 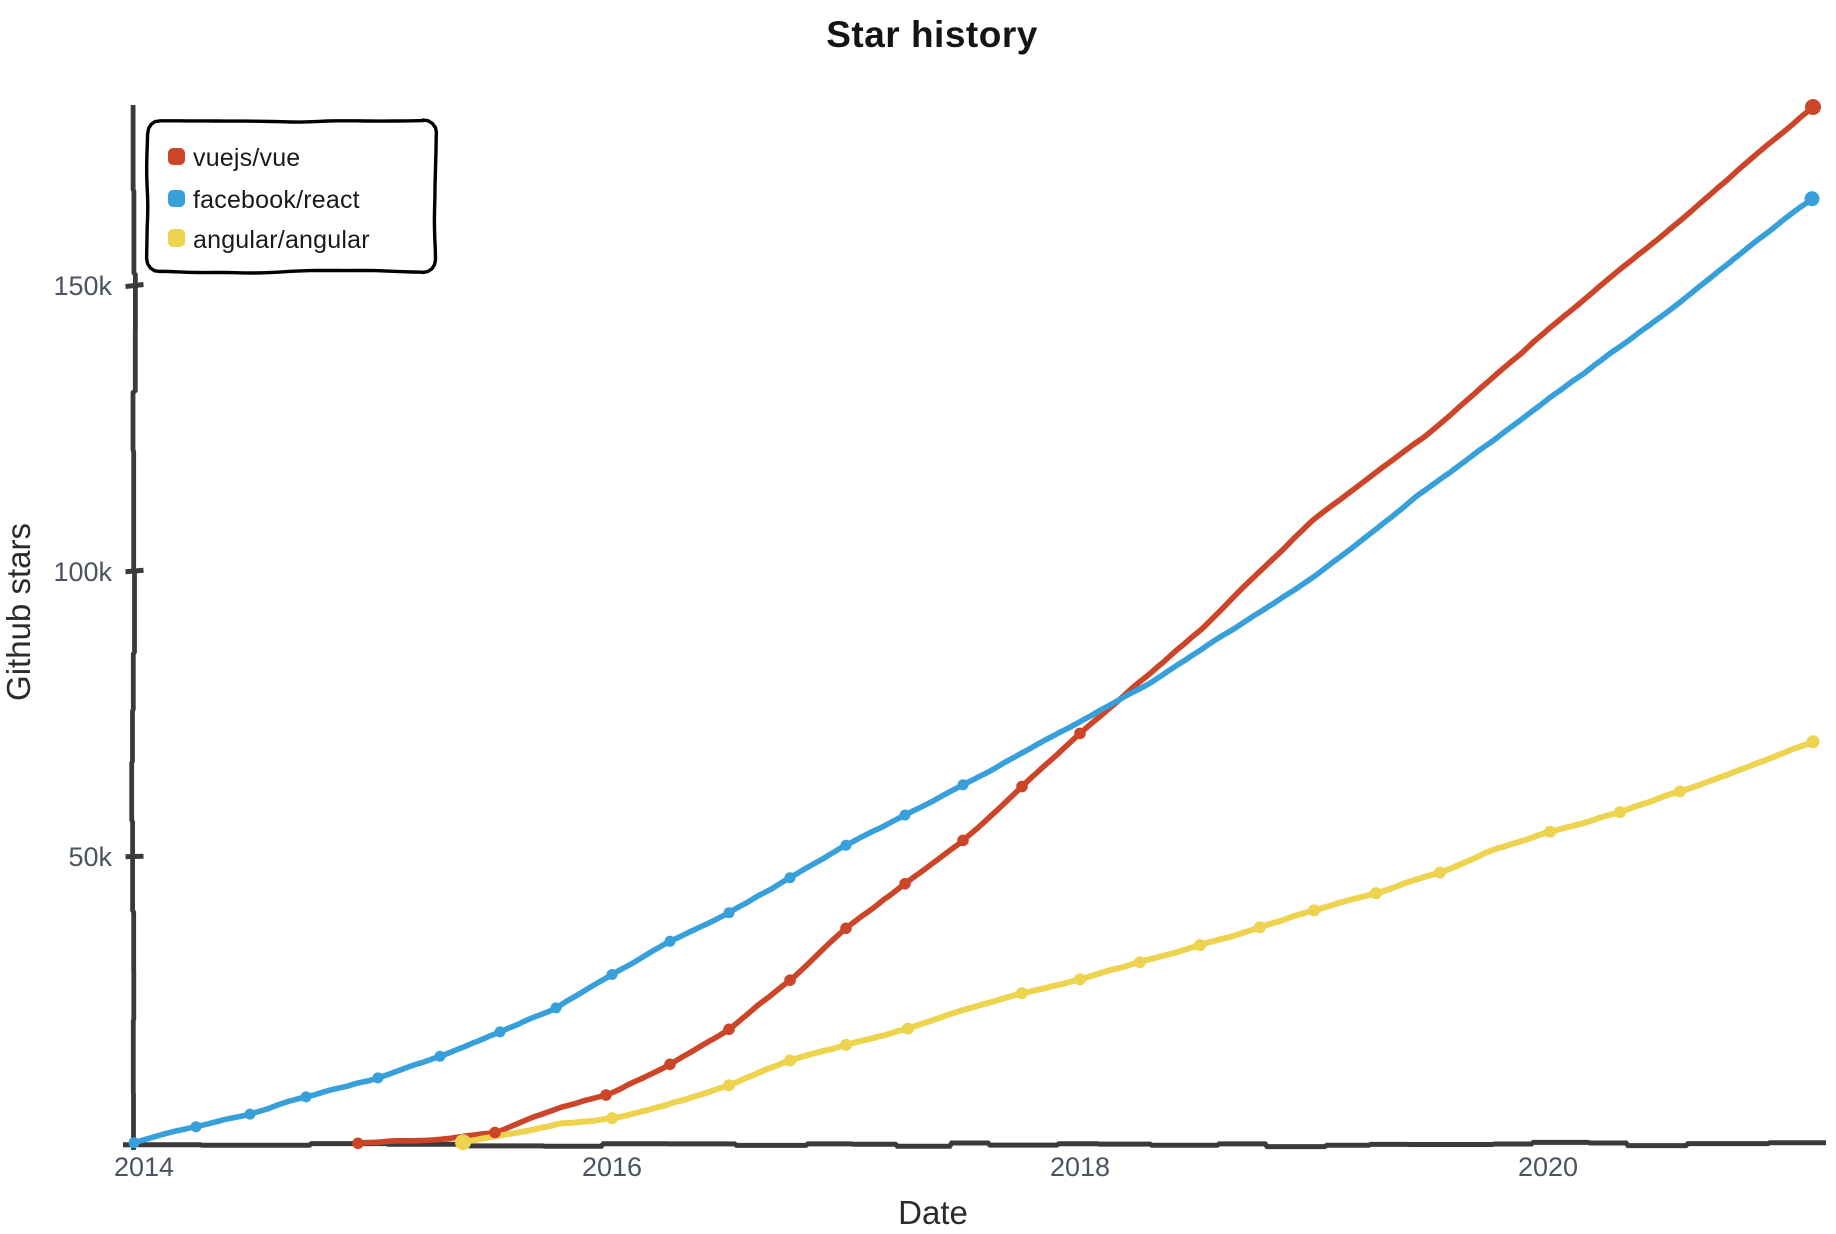 I want to click on svg-text: Star history, so click(x=932, y=34).